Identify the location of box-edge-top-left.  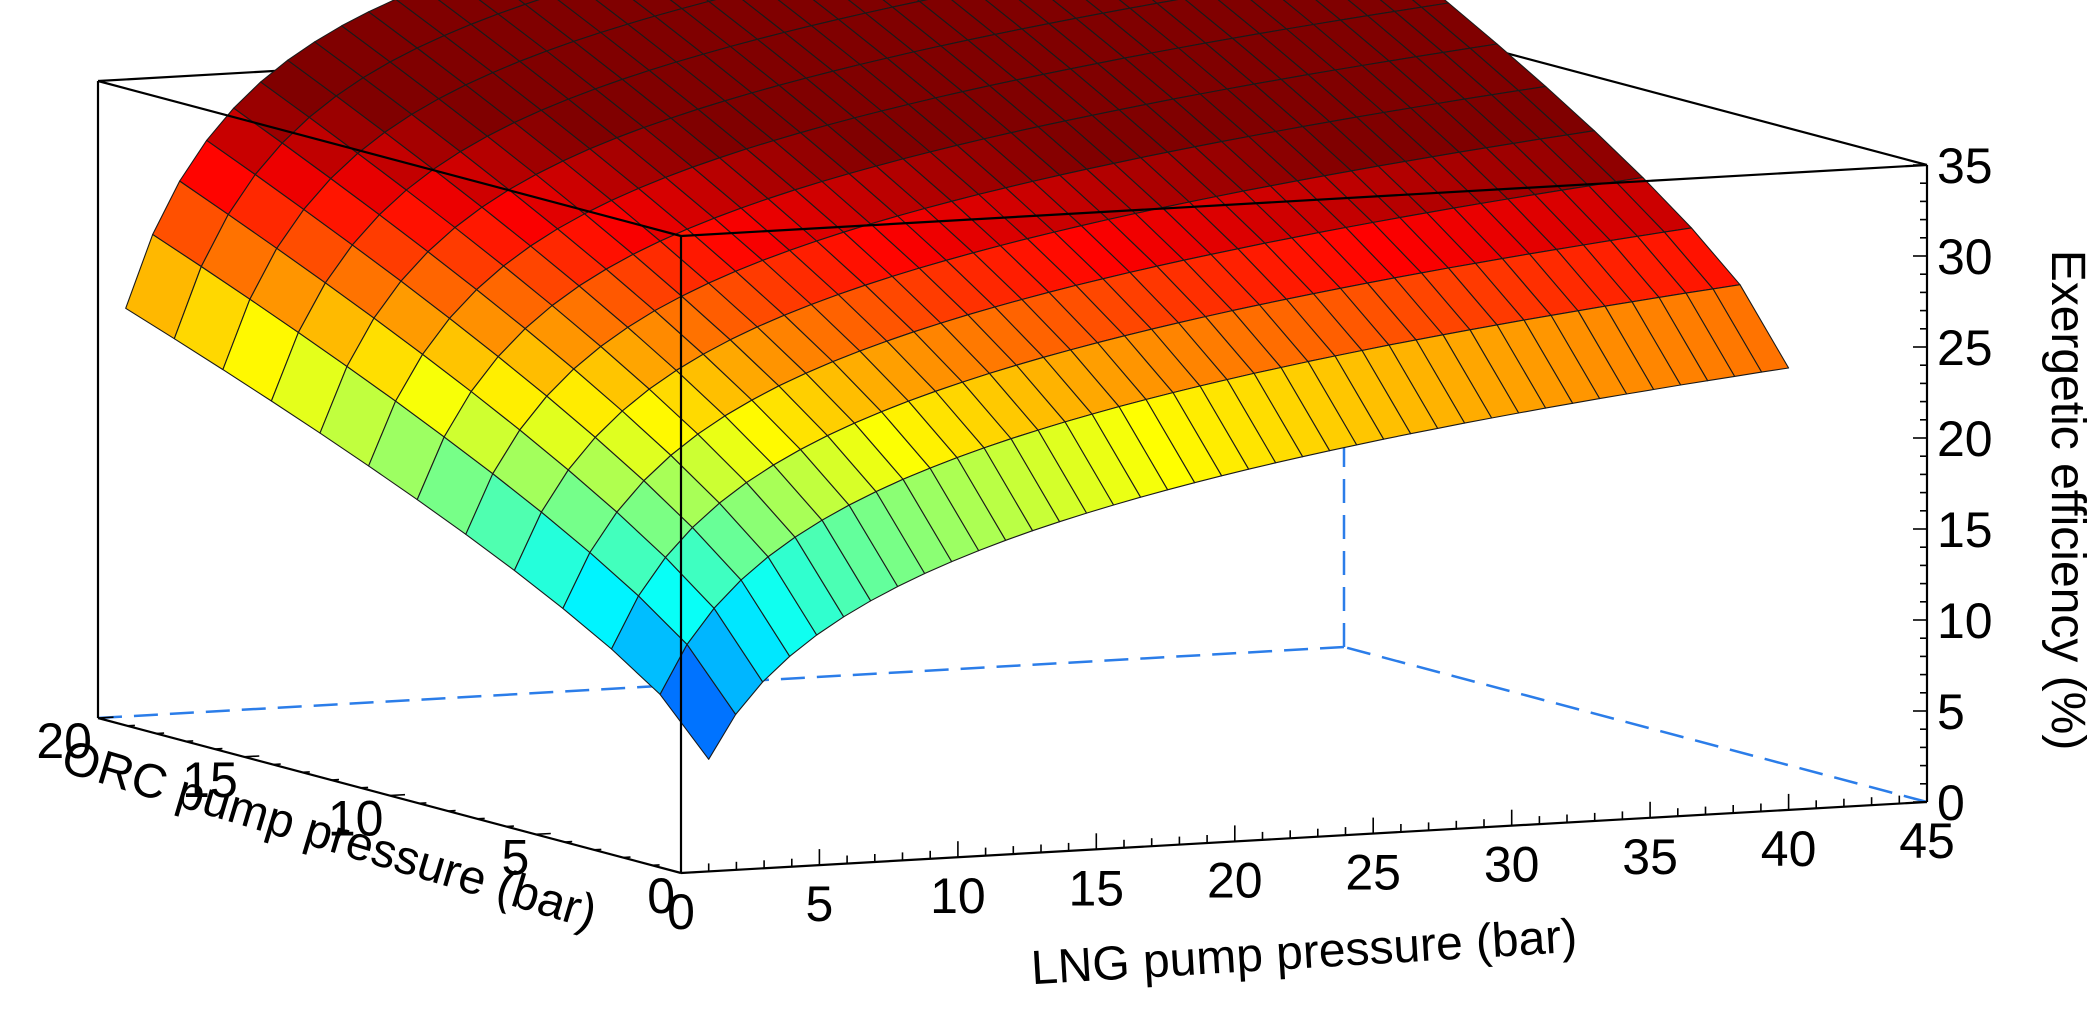
(389, 158).